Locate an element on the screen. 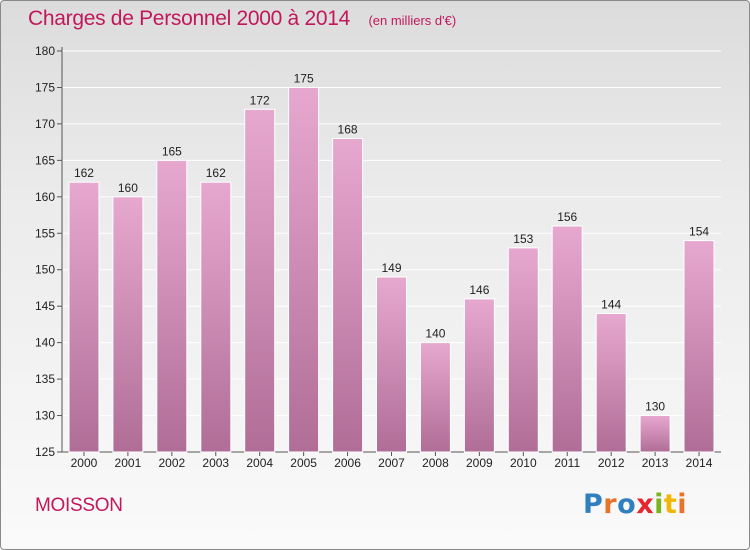 The image size is (750, 550). y-tick-label: 125 is located at coordinates (45, 452).